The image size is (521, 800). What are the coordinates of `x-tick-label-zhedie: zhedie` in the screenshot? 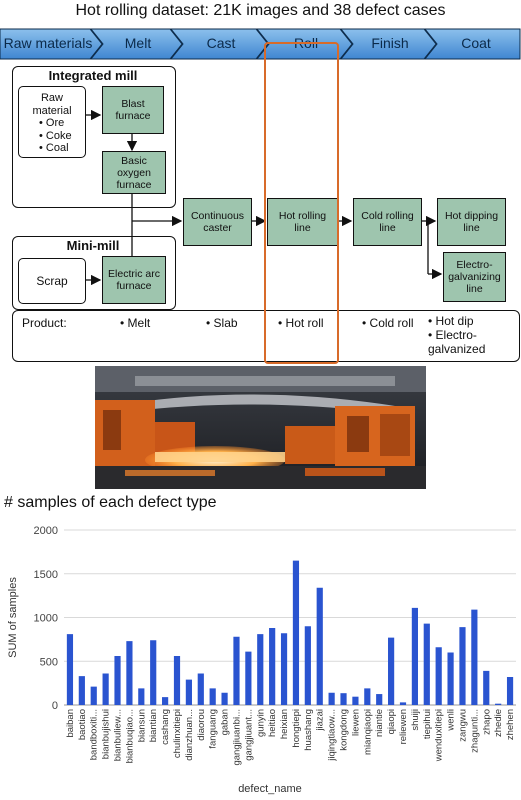 It's located at (498, 723).